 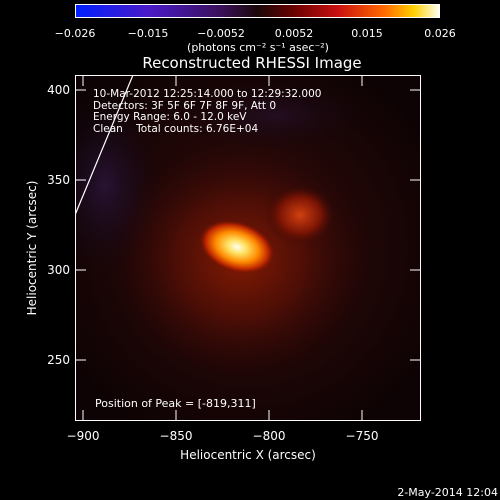 I want to click on x-tick-label: −750, so click(x=362, y=436).